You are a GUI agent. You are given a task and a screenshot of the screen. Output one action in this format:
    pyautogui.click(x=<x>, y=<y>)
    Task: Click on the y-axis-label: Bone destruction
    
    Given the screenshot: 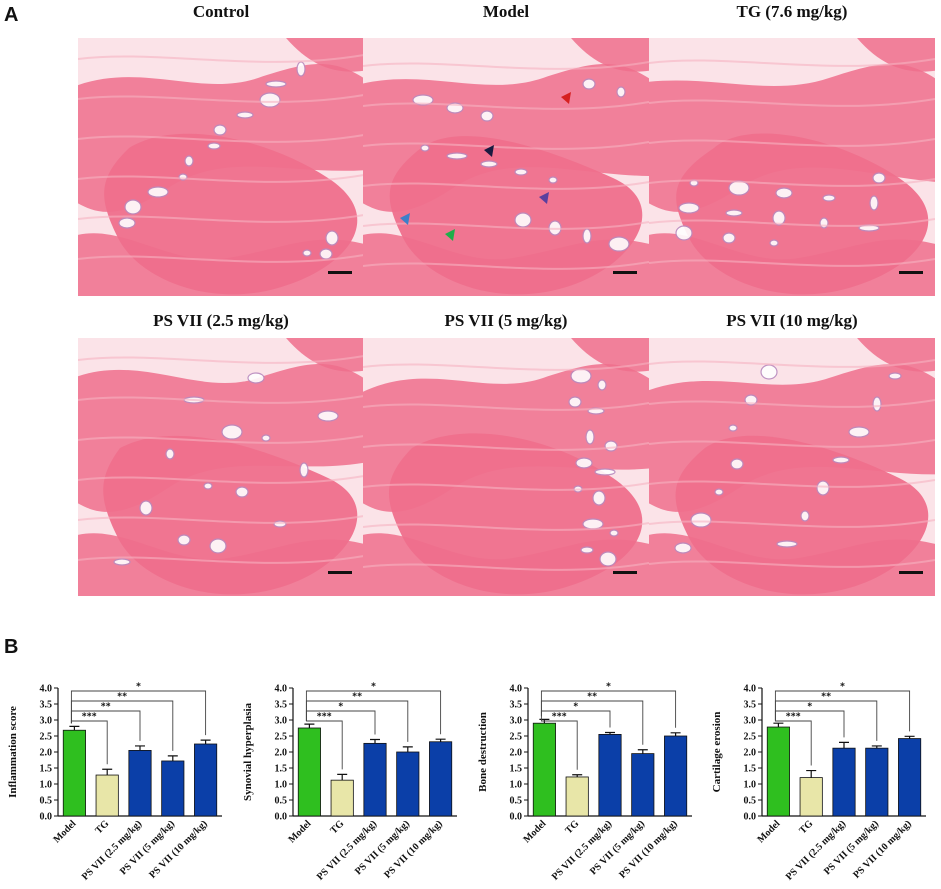 What is the action you would take?
    pyautogui.click(x=483, y=752)
    